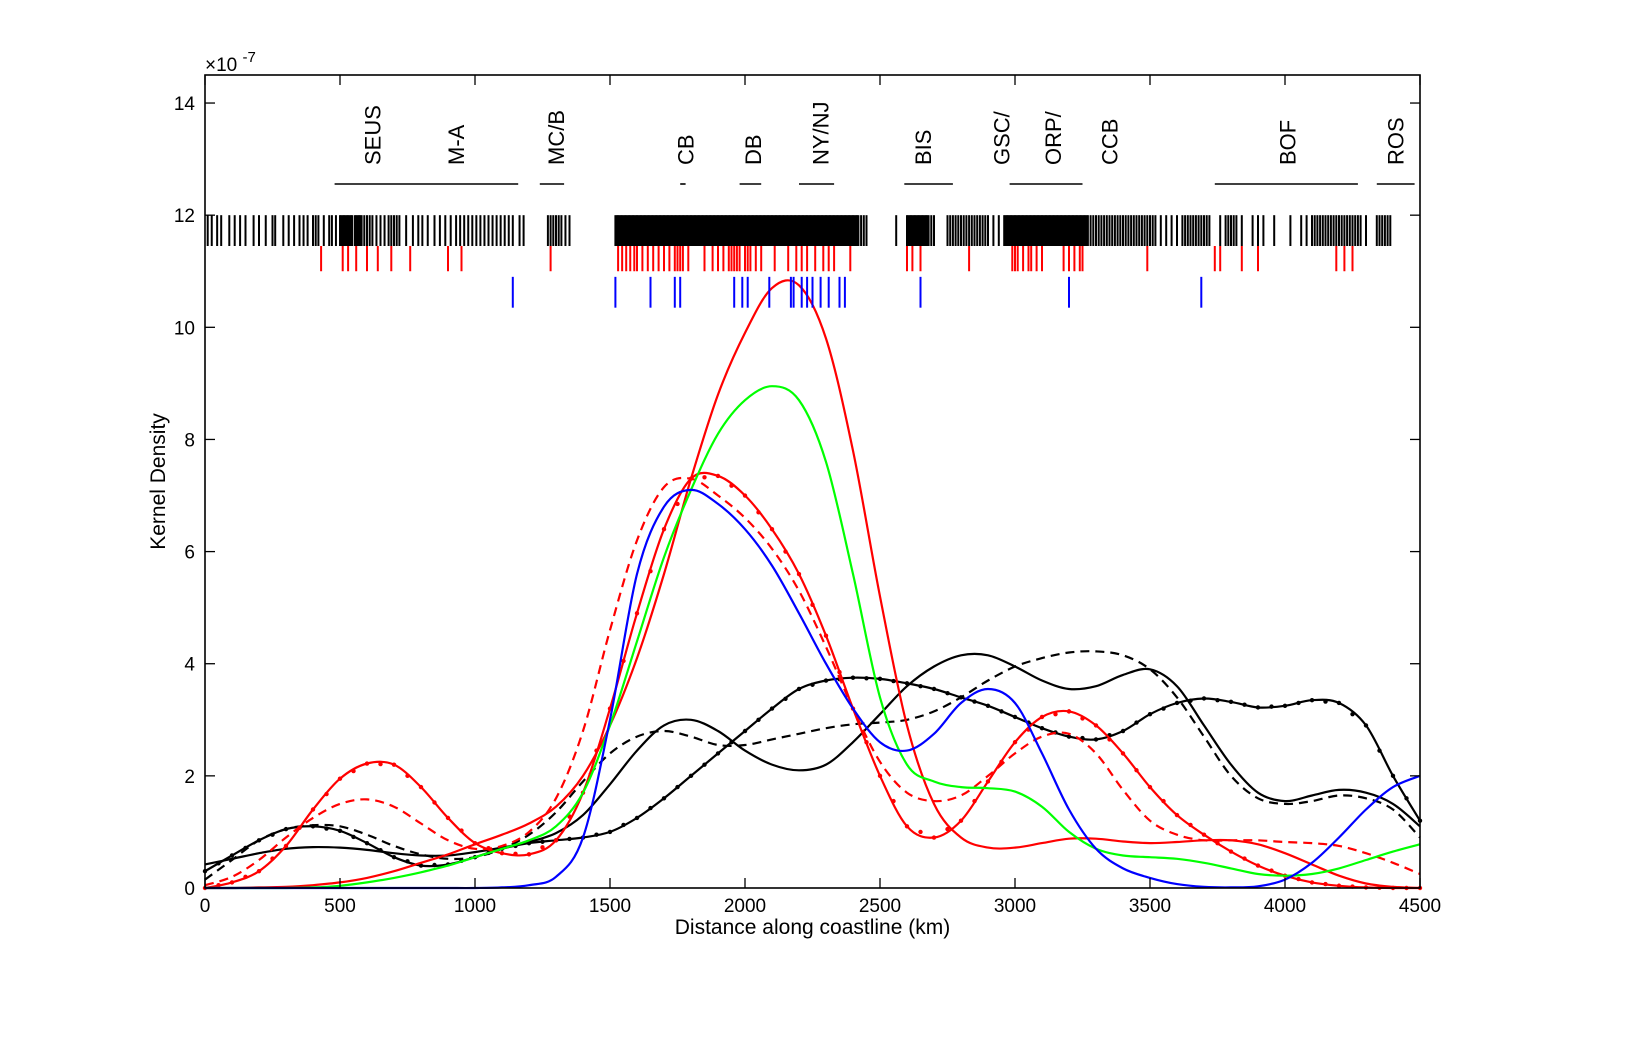 This screenshot has height=1047, width=1635. I want to click on x-tick-label: 3500, so click(1150, 906).